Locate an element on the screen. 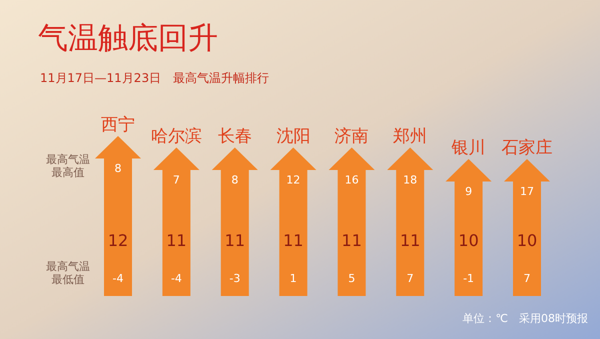 The width and height of the screenshot is (600, 339). category-label: 哈尔滨 is located at coordinates (176, 136).